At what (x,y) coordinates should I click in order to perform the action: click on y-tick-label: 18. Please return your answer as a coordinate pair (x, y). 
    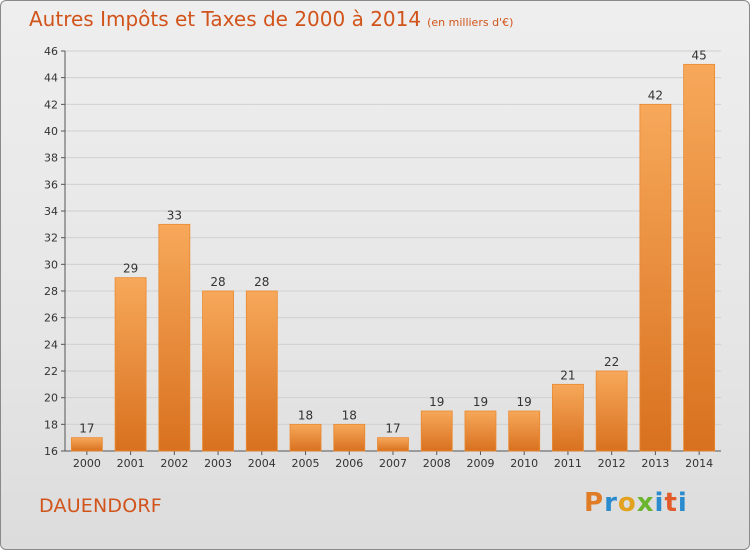
    Looking at the image, I should click on (51, 424).